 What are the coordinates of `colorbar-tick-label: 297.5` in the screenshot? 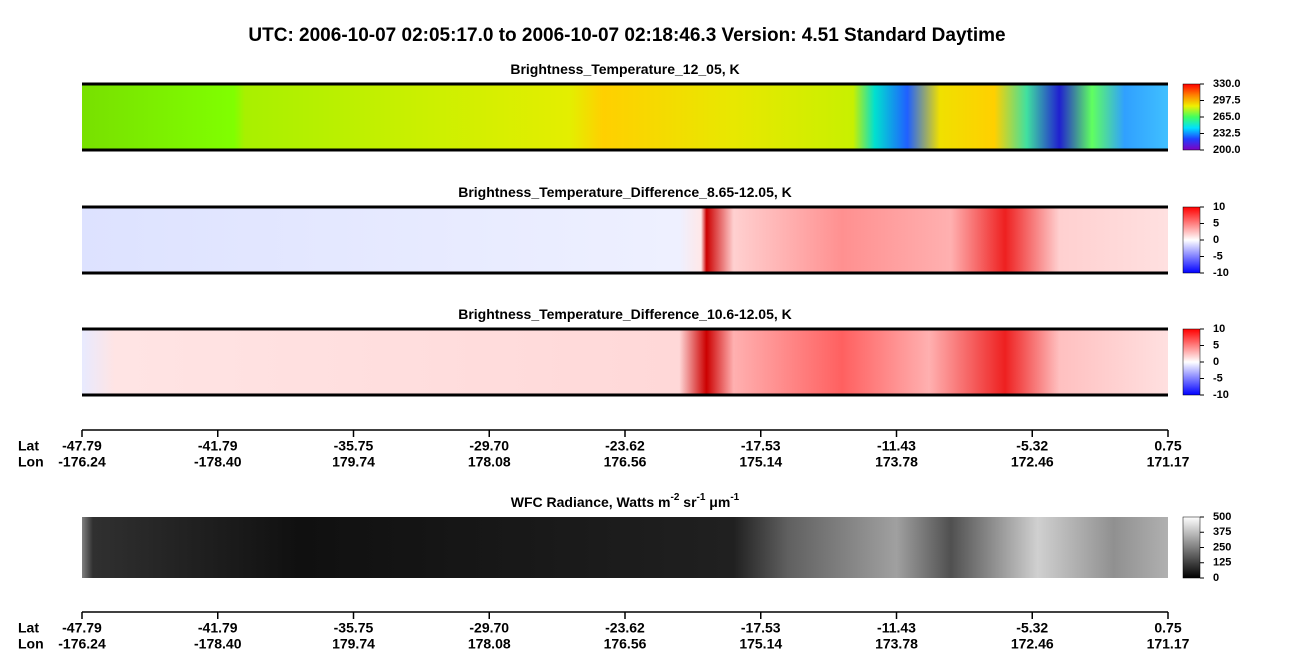 It's located at (1227, 100).